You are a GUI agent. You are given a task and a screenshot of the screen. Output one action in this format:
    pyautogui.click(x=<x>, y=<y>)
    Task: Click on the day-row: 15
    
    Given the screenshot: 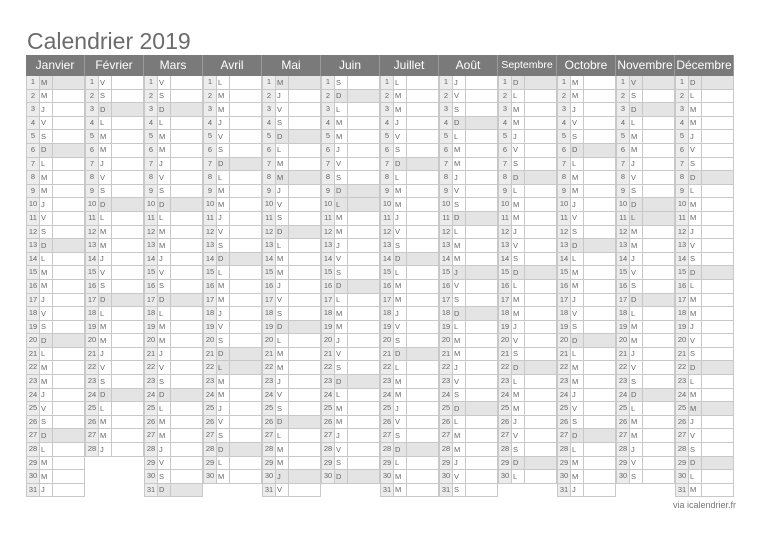 What is the action you would take?
    pyautogui.click(x=409, y=273)
    